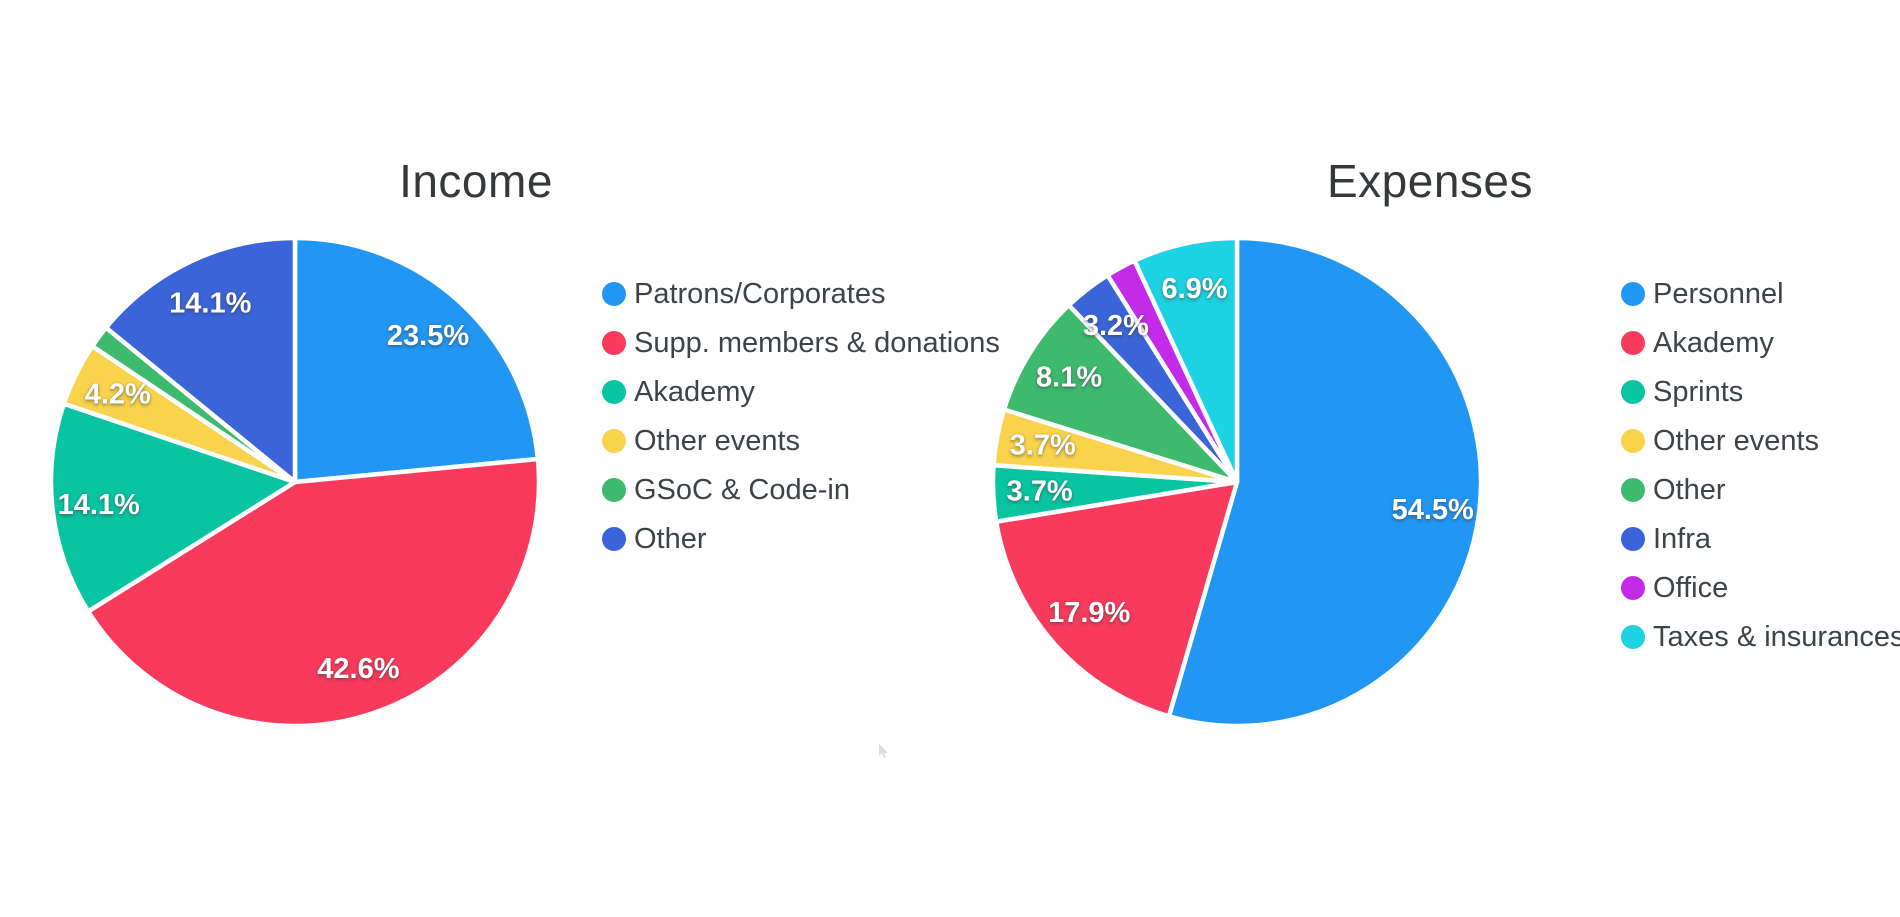 The height and width of the screenshot is (917, 1900). I want to click on pie-slice-personnel, so click(1325, 482).